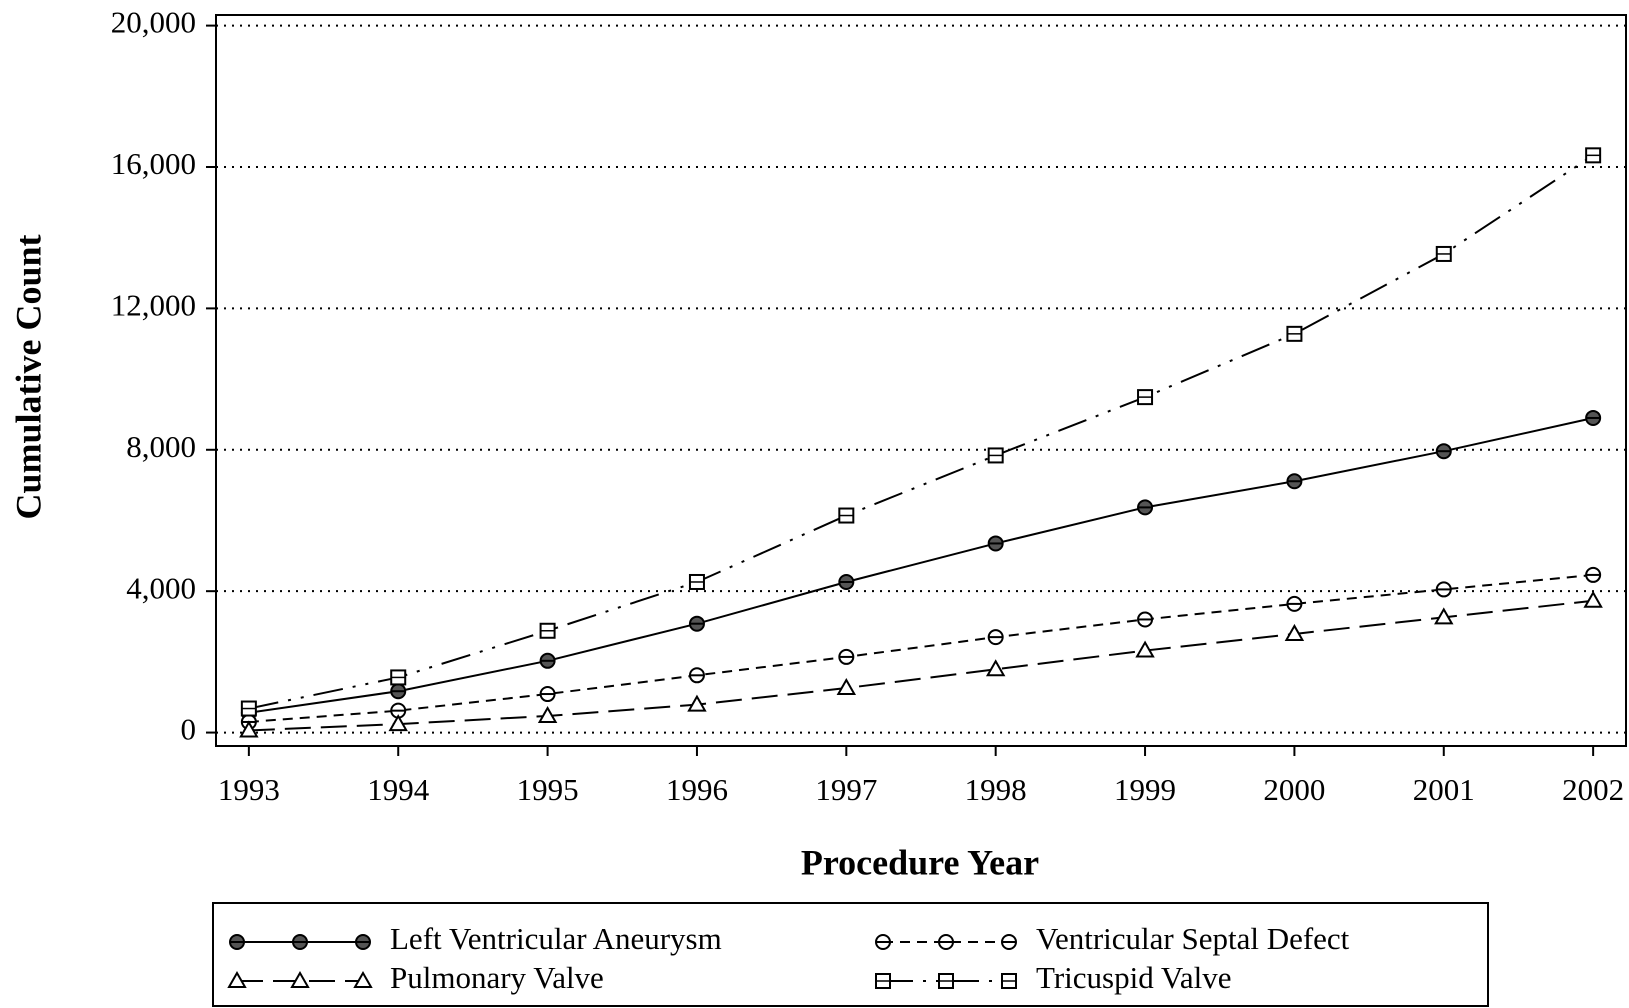 Image resolution: width=1629 pixels, height=1008 pixels. Describe the element at coordinates (1593, 789) in the screenshot. I see `x-tick-label: 2002` at that location.